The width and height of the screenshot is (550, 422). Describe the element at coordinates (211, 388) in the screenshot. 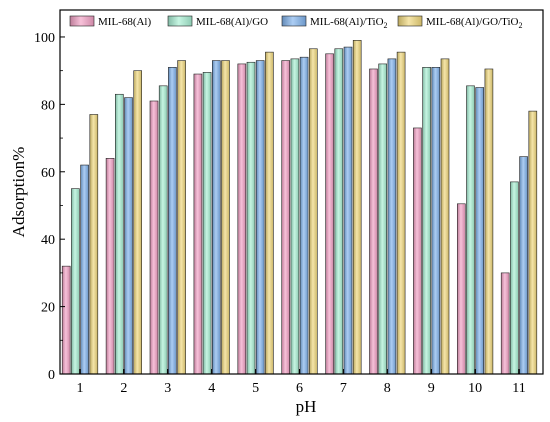

I see `x-tick-label-4: 4` at that location.